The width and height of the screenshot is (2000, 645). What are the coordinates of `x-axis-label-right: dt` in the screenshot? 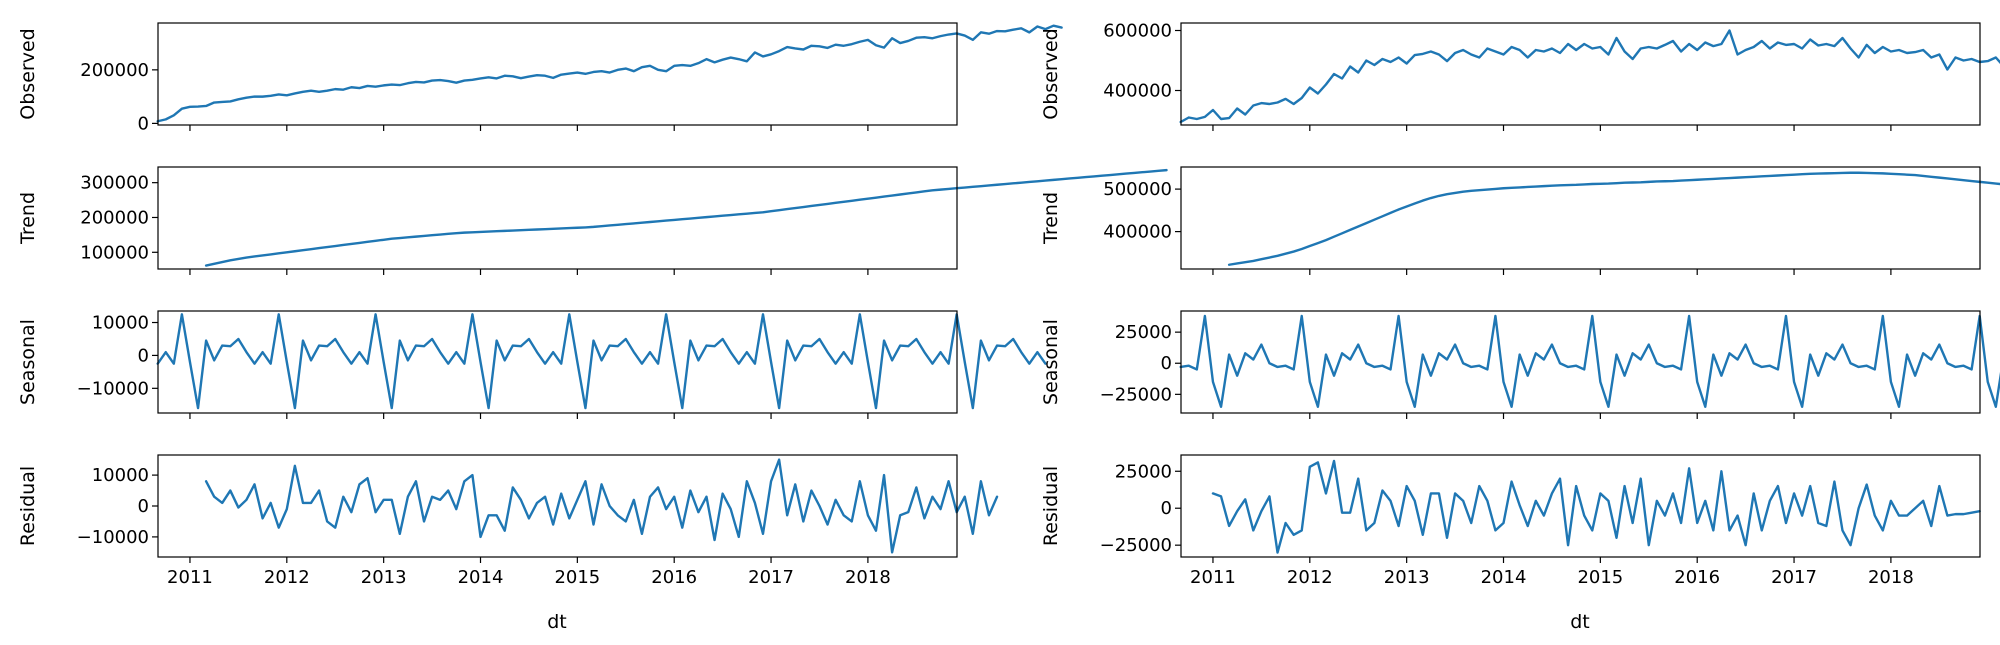 It's located at (1580, 622).